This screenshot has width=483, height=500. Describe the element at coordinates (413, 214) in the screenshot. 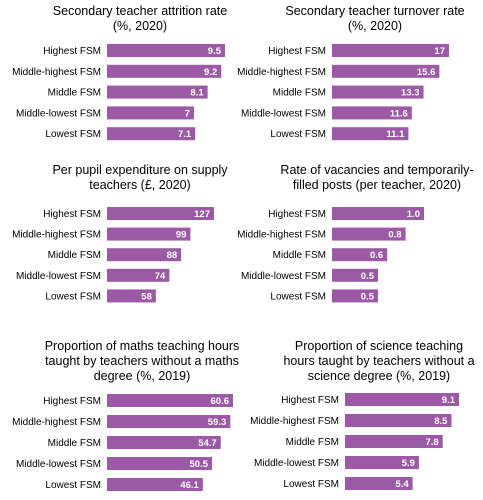

I see `value-label-highest-fsm: 1.0` at that location.